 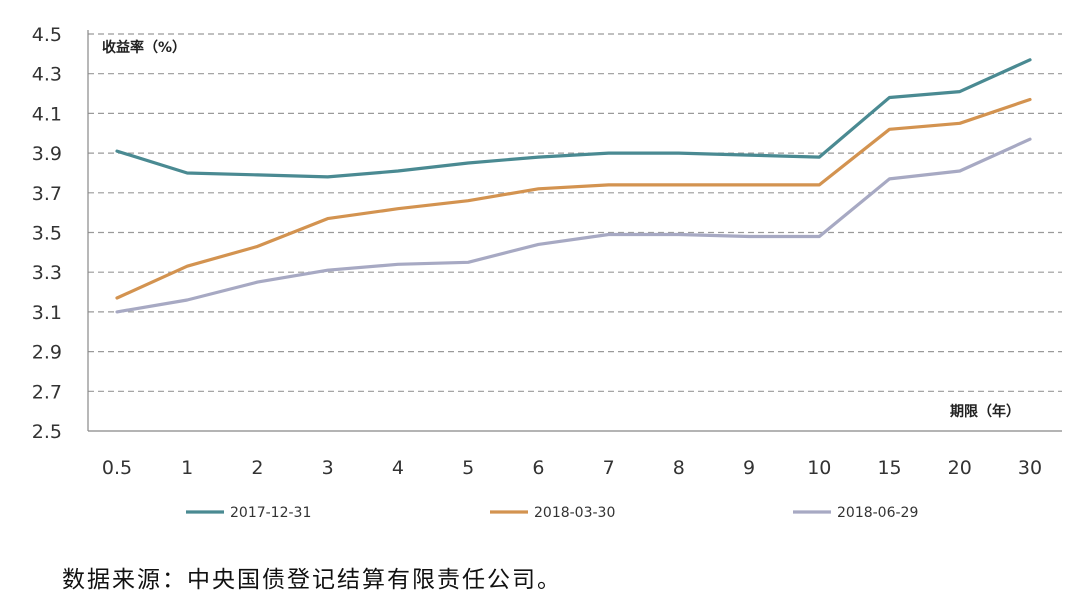 I want to click on y-tick-label: 3.7, so click(x=47, y=194).